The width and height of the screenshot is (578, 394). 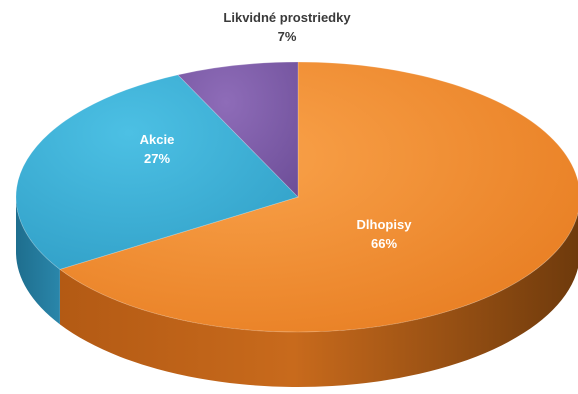 I want to click on data-label-dlhopisy: Dlhopisy 66%, so click(x=385, y=234).